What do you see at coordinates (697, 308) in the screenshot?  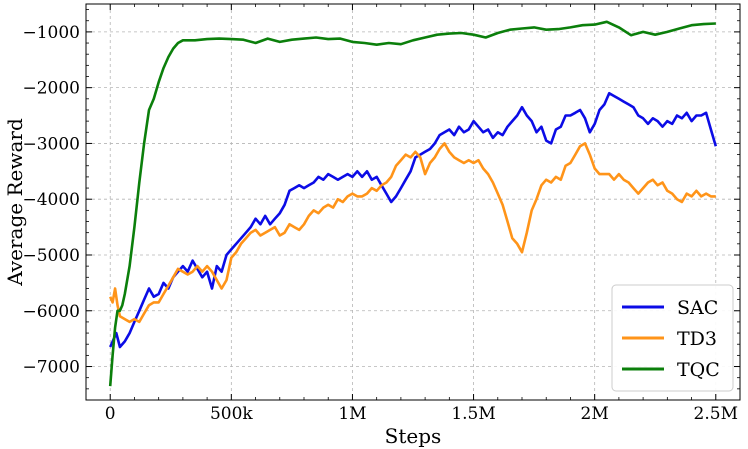 I see `legend-label-sac: SAC` at bounding box center [697, 308].